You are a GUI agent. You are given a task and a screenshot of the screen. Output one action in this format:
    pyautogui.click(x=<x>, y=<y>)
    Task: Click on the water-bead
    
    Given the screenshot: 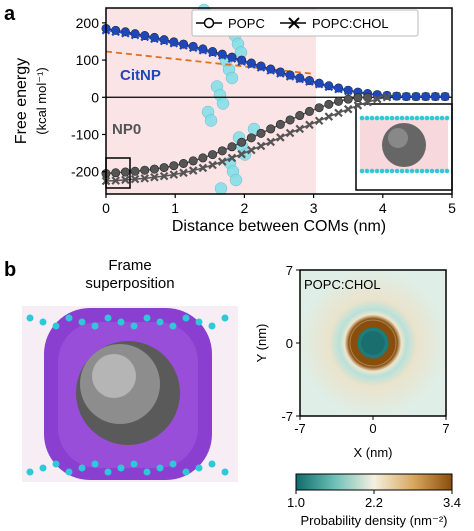 What is the action you would take?
    pyautogui.click(x=223, y=103)
    